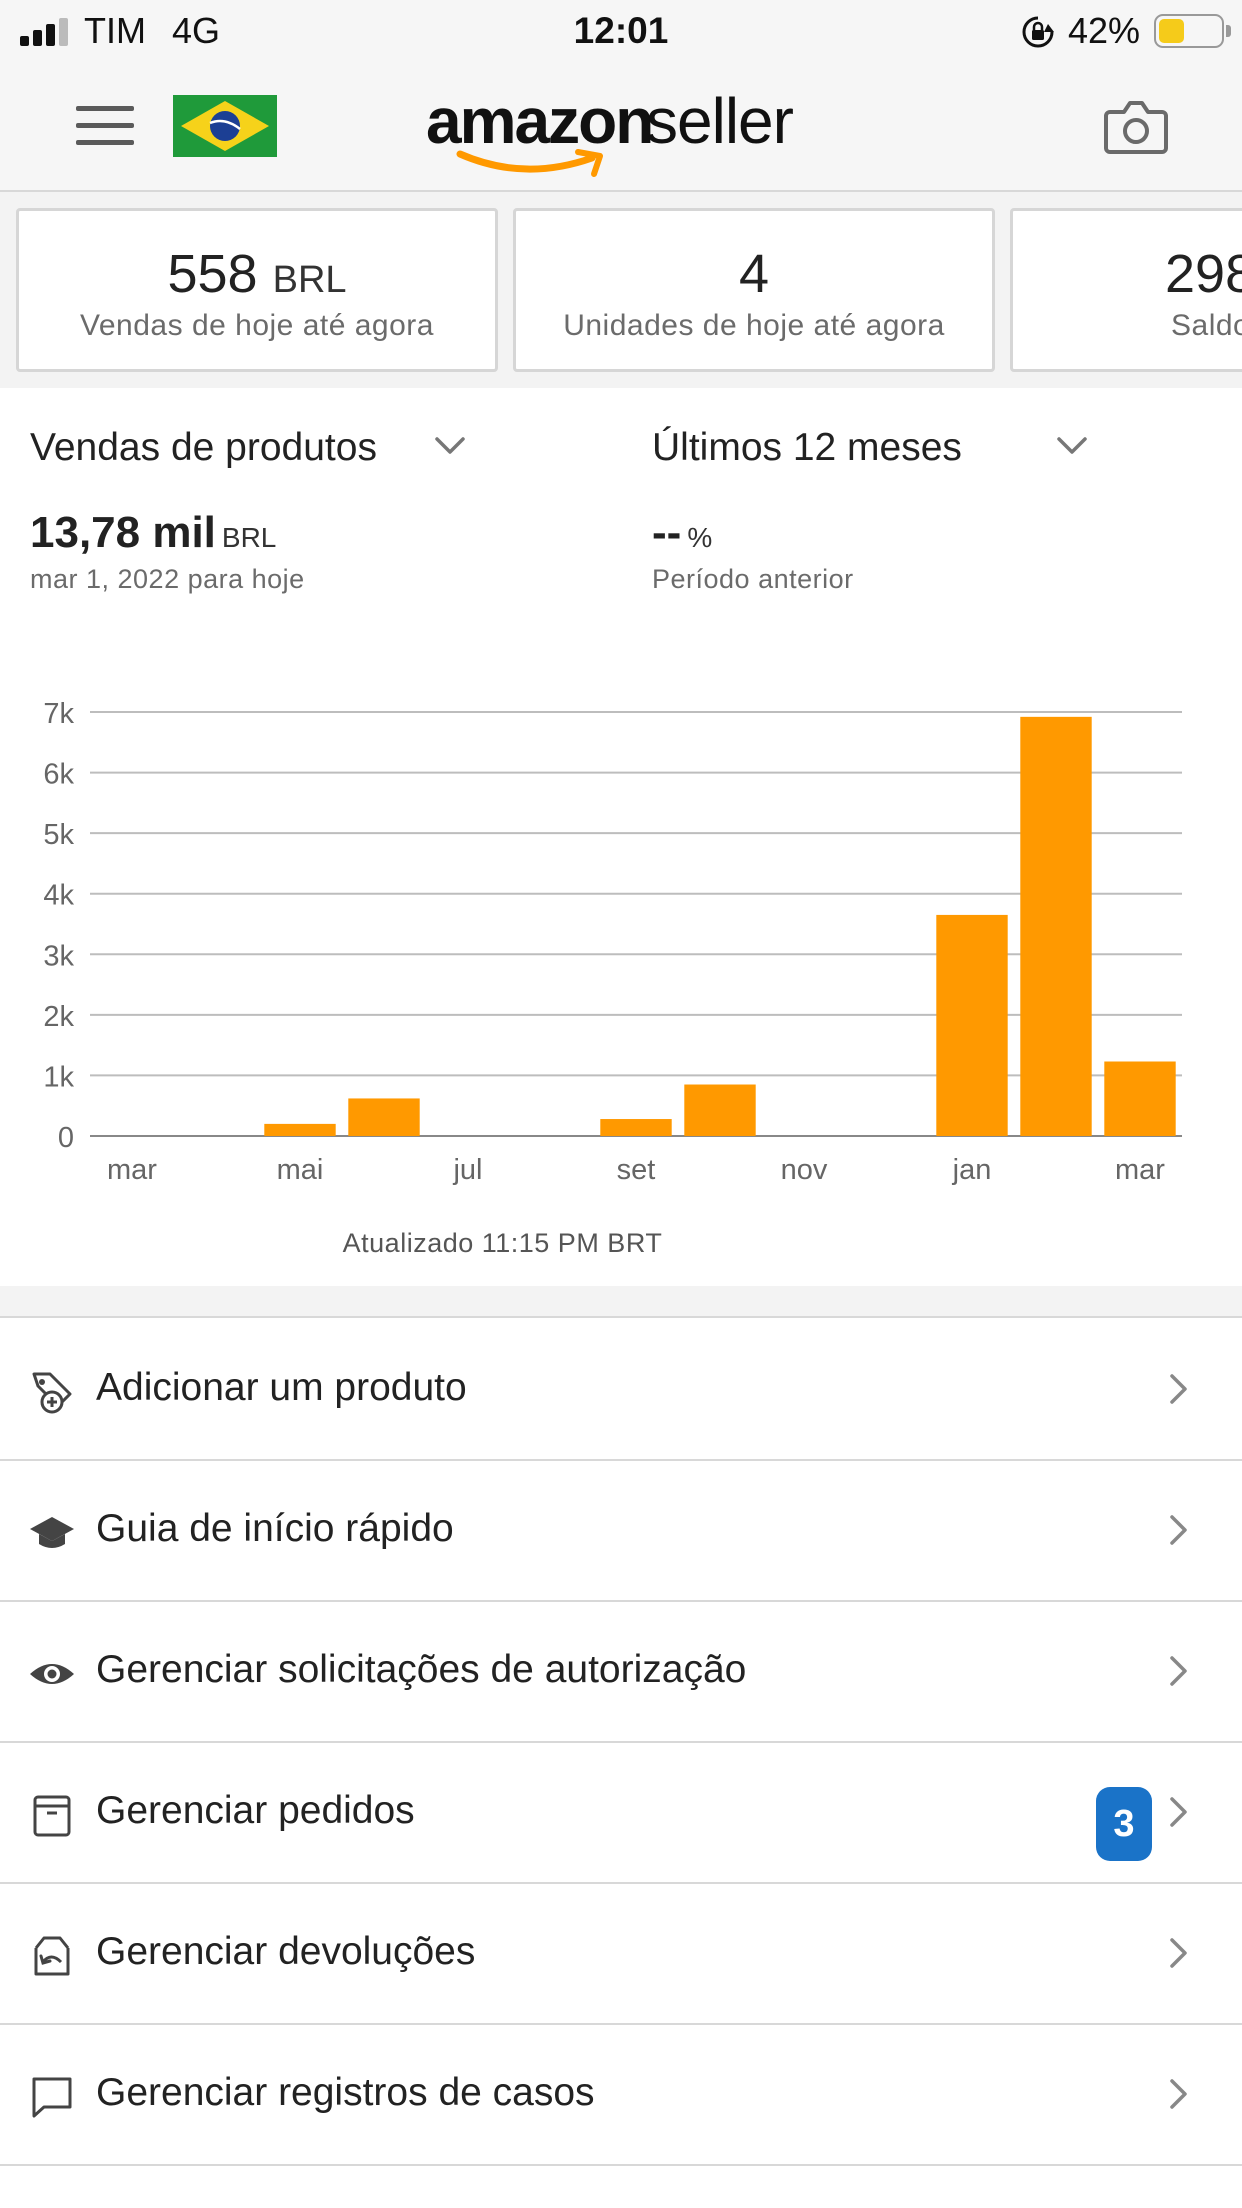 The height and width of the screenshot is (2208, 1242). I want to click on battery-tip, so click(1228, 31).